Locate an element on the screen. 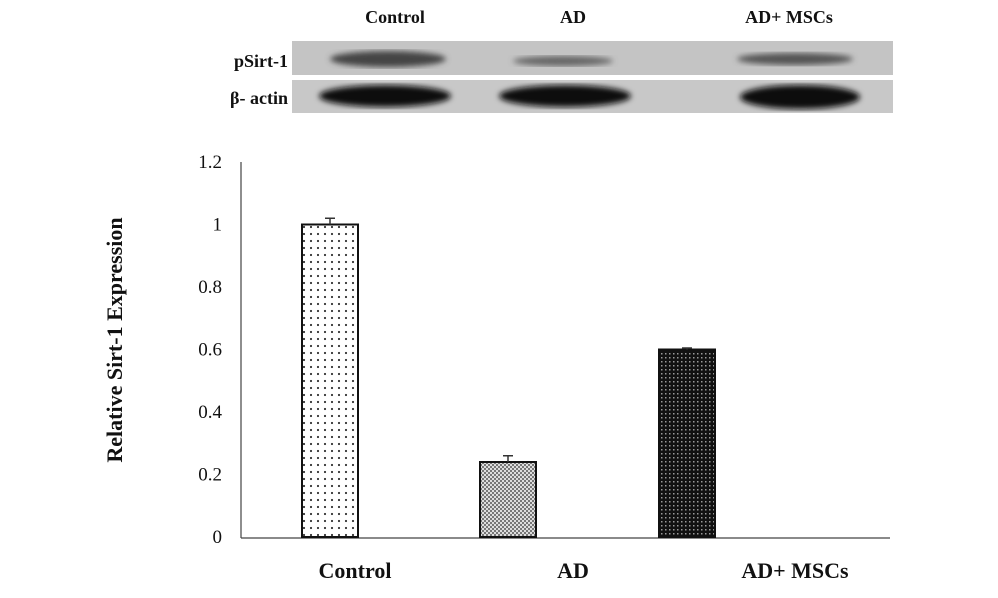  blot-lane-label: Control is located at coordinates (395, 17).